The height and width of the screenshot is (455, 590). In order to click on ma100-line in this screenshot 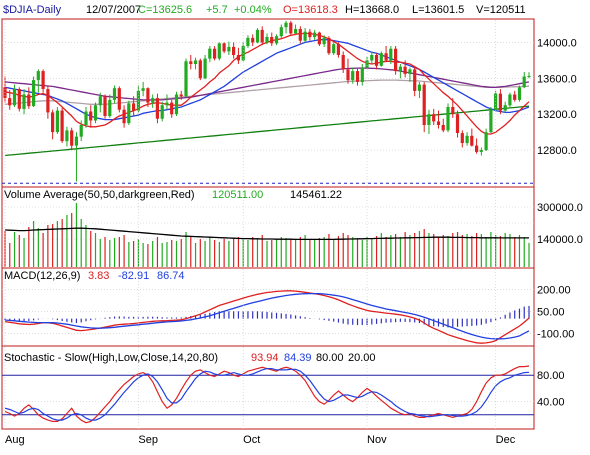, I will do `click(267, 92)`.